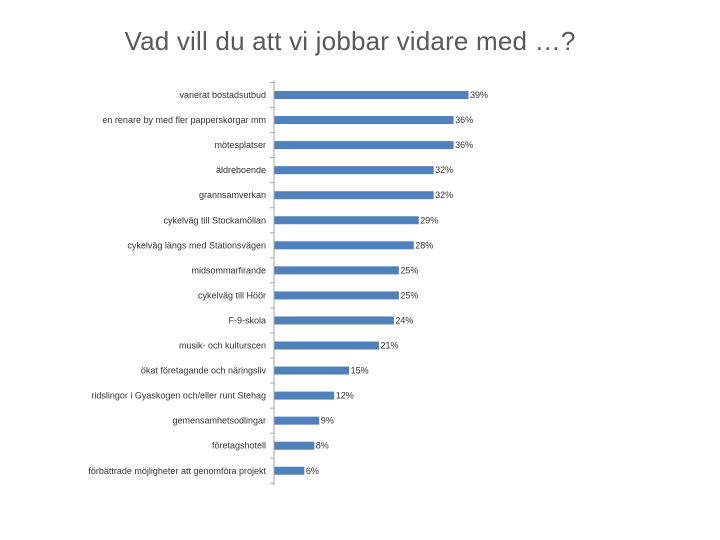 The width and height of the screenshot is (720, 540). Describe the element at coordinates (247, 320) in the screenshot. I see `category-label: F-9-skola` at that location.